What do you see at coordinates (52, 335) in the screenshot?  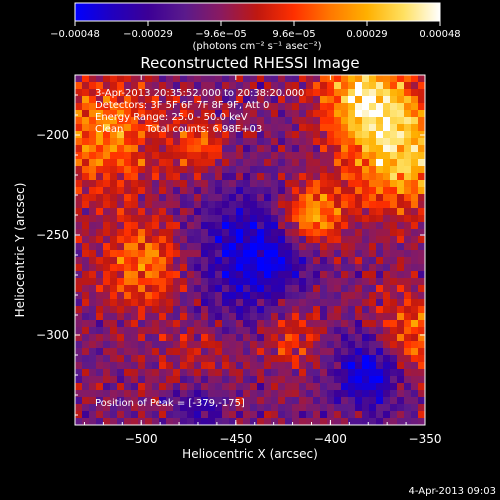 I see `y-tick-label: −300` at bounding box center [52, 335].